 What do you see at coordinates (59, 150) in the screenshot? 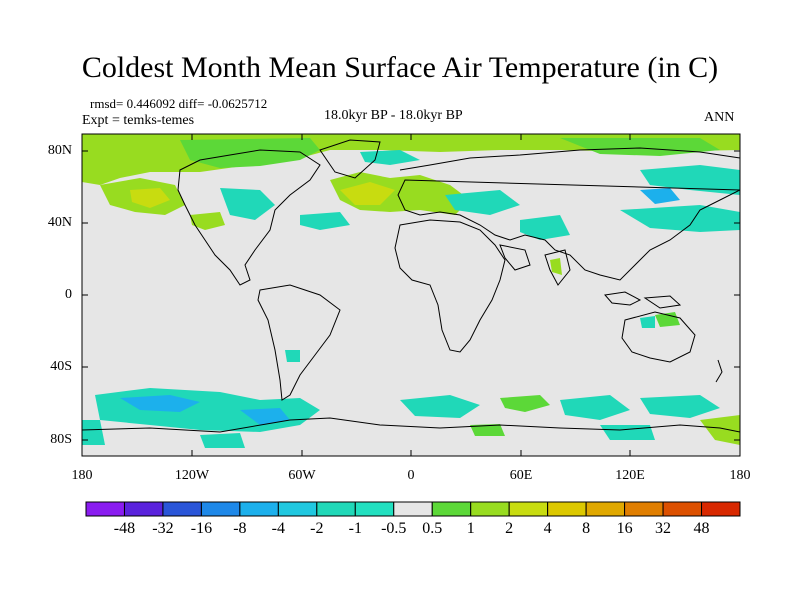
I see `lat-label-80n: 80N` at bounding box center [59, 150].